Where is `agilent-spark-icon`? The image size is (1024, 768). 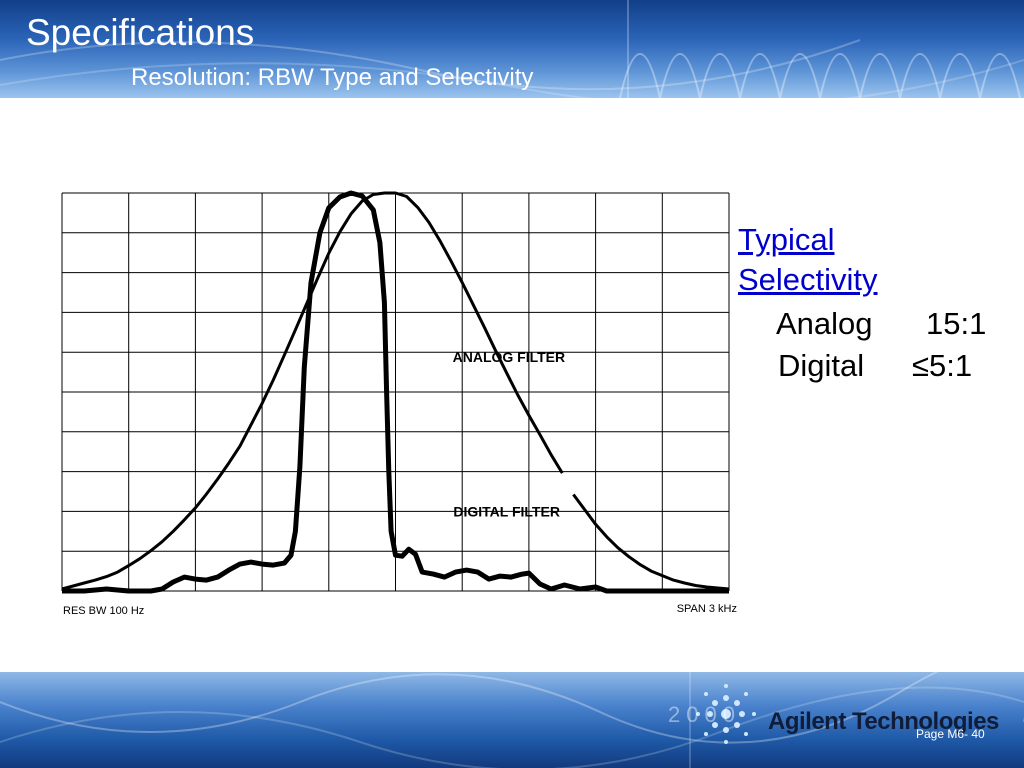
agilent-spark-icon is located at coordinates (726, 714).